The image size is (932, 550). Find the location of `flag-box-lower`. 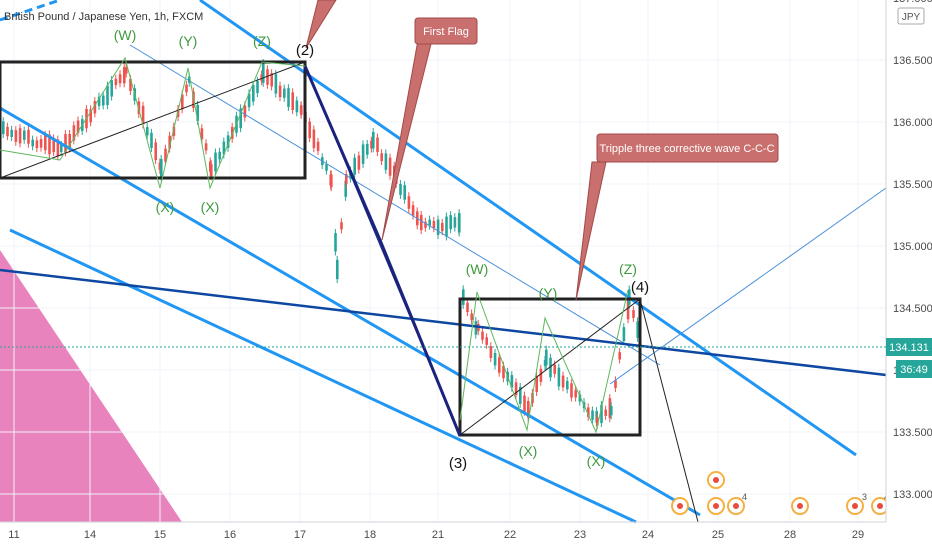

flag-box-lower is located at coordinates (550, 367).